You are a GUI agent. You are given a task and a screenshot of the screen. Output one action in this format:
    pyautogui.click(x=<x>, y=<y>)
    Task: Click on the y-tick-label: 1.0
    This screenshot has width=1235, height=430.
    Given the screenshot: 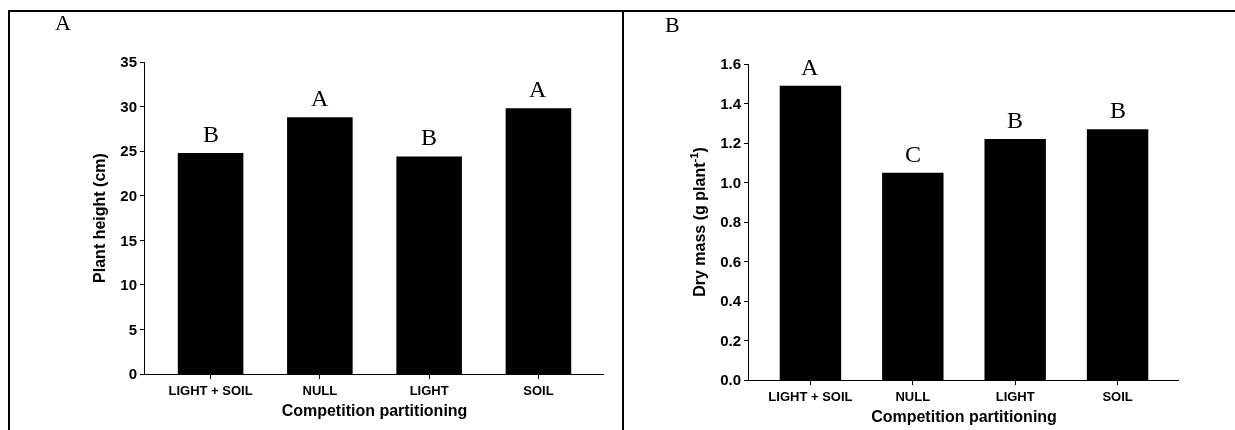 What is the action you would take?
    pyautogui.click(x=730, y=182)
    